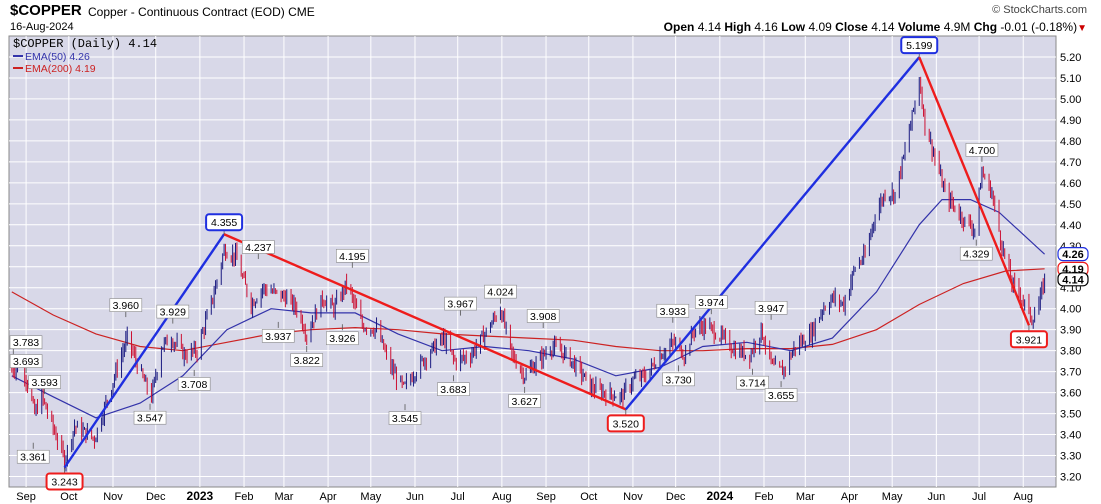  I want to click on annotation-label: 3.655, so click(781, 396).